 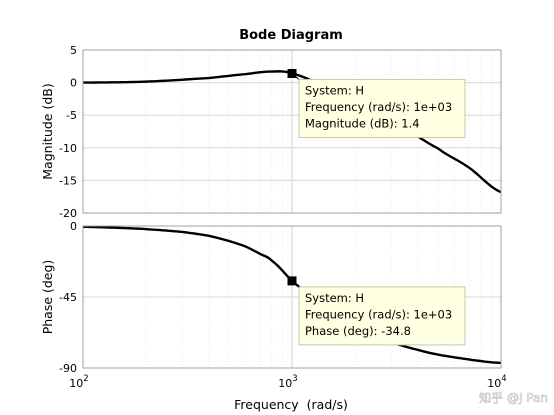 What do you see at coordinates (291, 404) in the screenshot?
I see `x-axis-label: Frequency (rad/s)` at bounding box center [291, 404].